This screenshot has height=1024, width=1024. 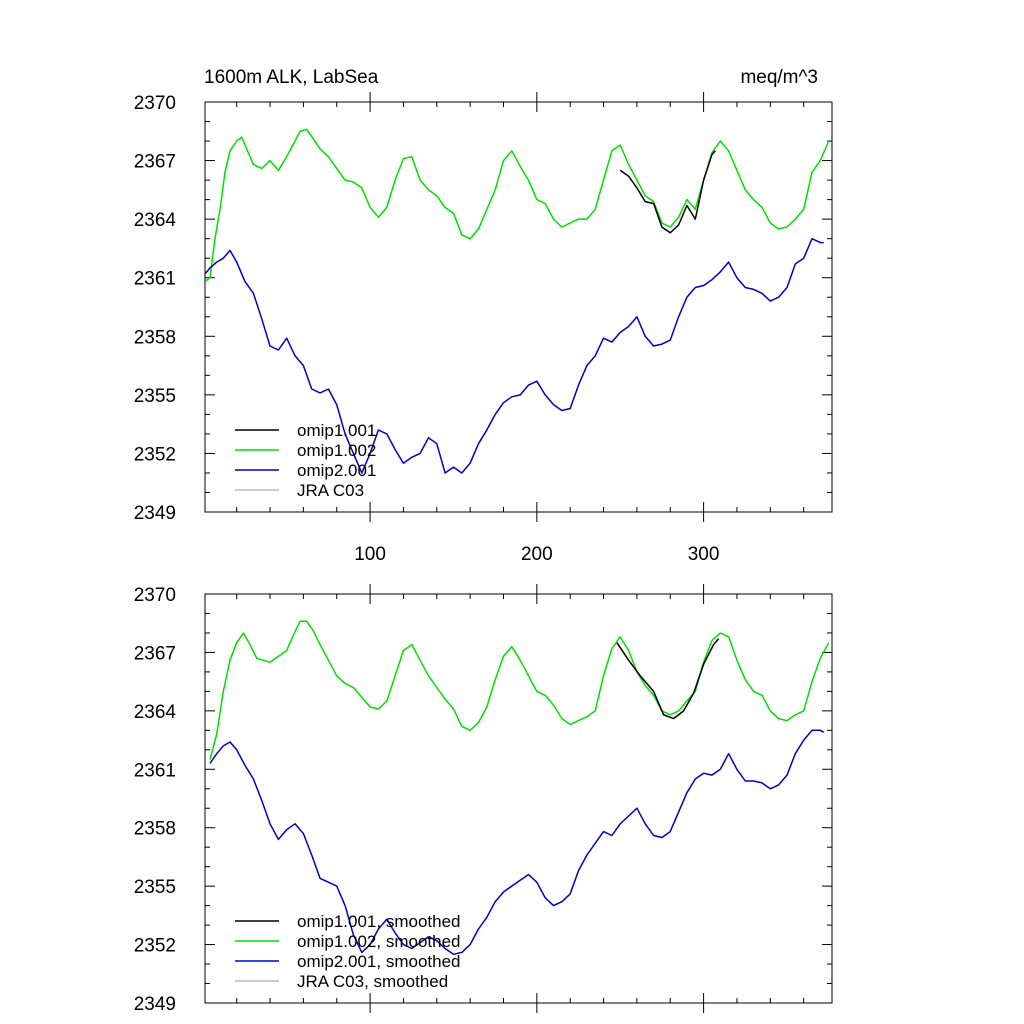 I want to click on top-y-tick-label: 2349, so click(x=155, y=513).